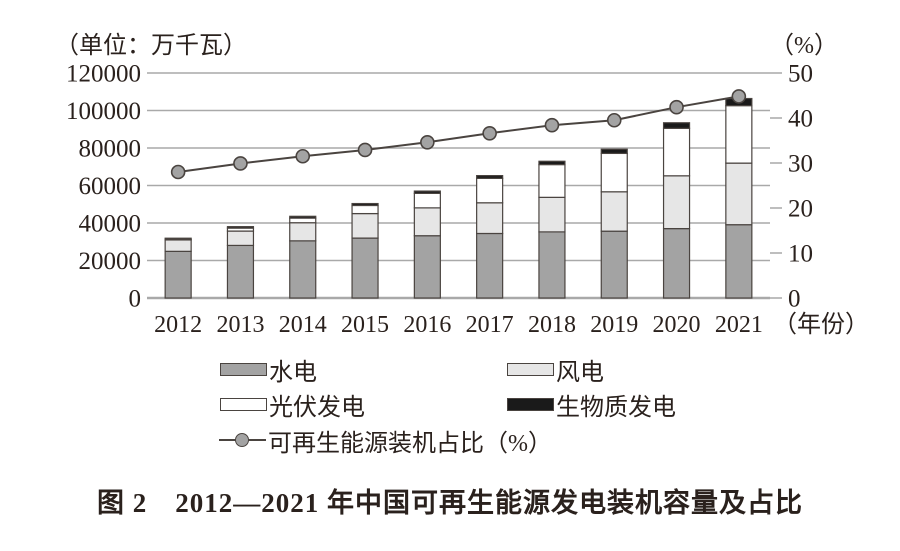  I want to click on x-axis-label: 2018, so click(552, 325).